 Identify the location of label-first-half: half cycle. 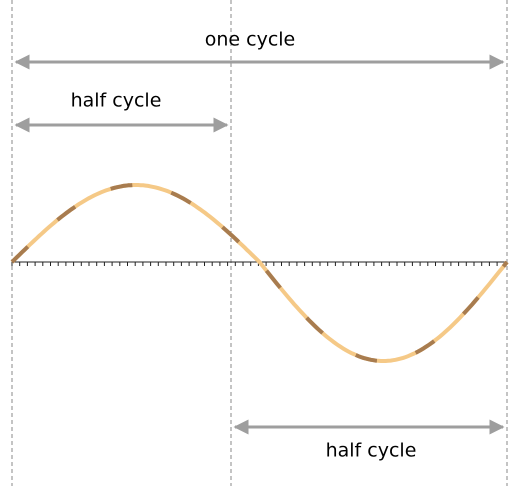
(116, 101).